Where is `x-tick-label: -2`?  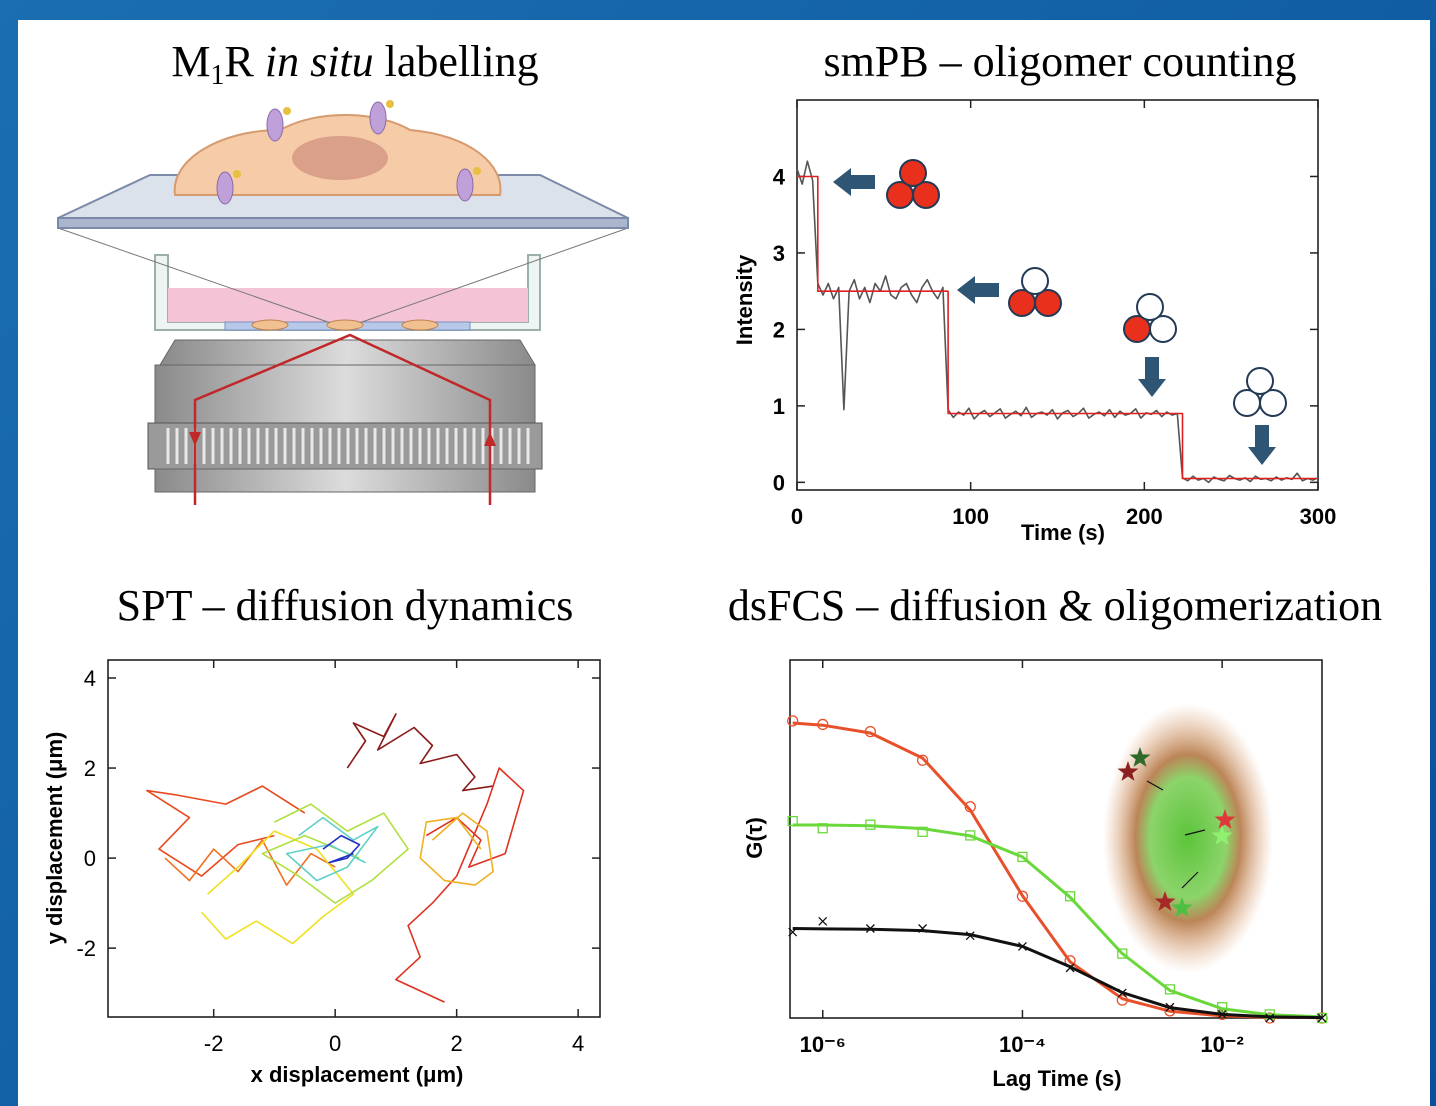 x-tick-label: -2 is located at coordinates (214, 1043).